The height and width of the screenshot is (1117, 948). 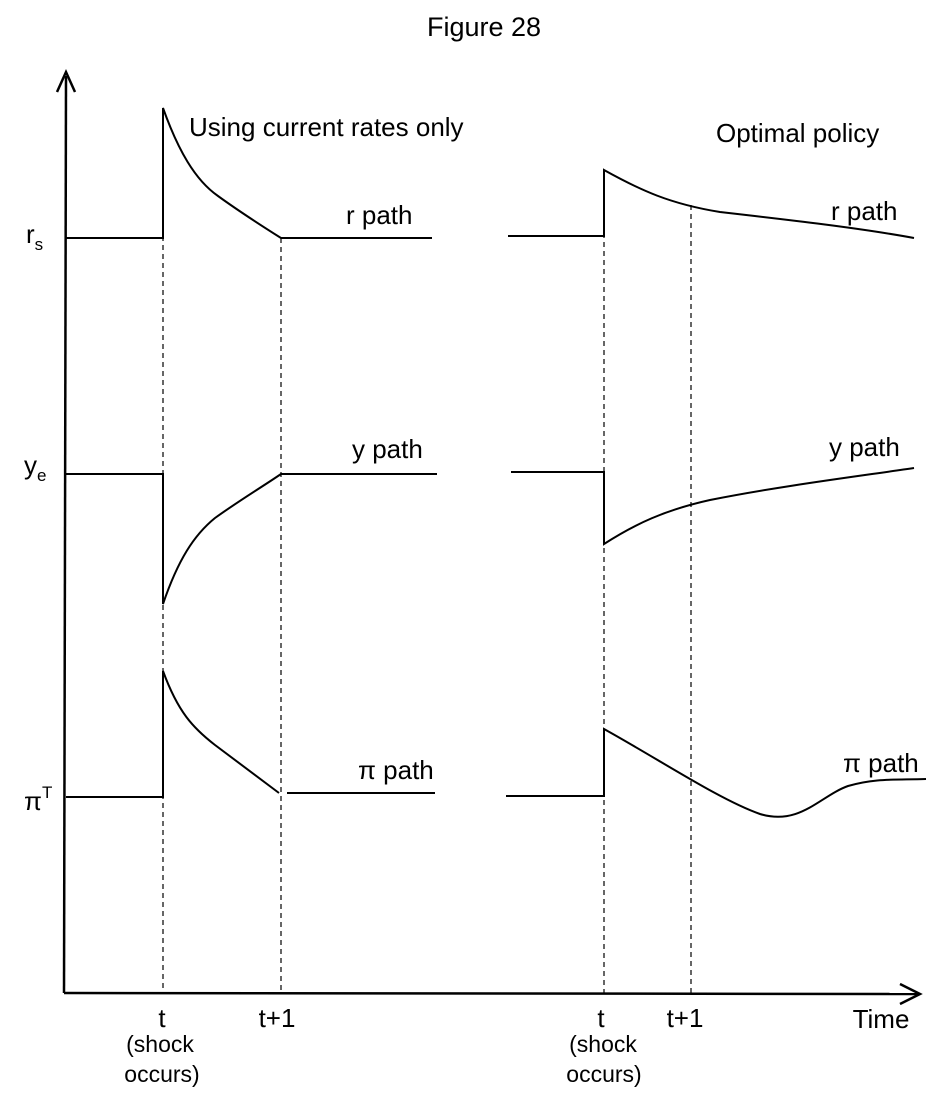 I want to click on x-axis-label: Time, so click(x=881, y=1019).